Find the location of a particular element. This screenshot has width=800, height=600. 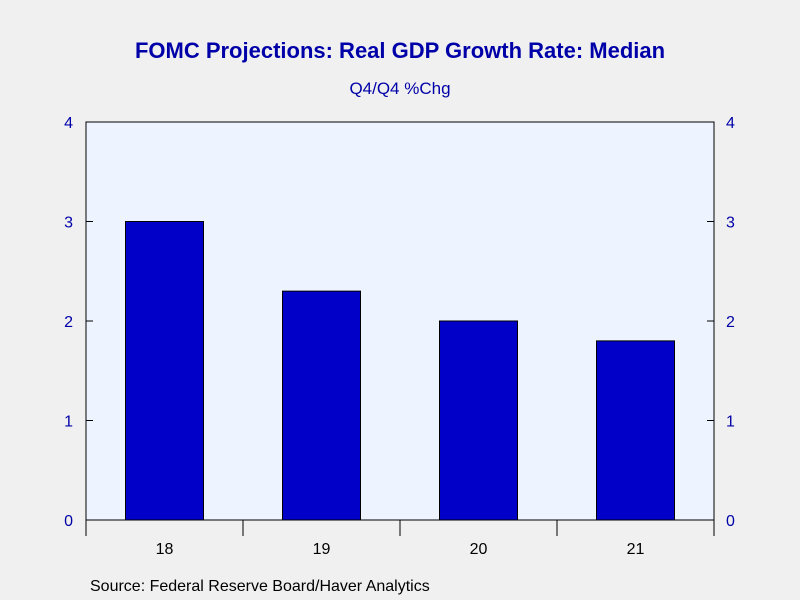

x-tick-label: 21 is located at coordinates (636, 549).